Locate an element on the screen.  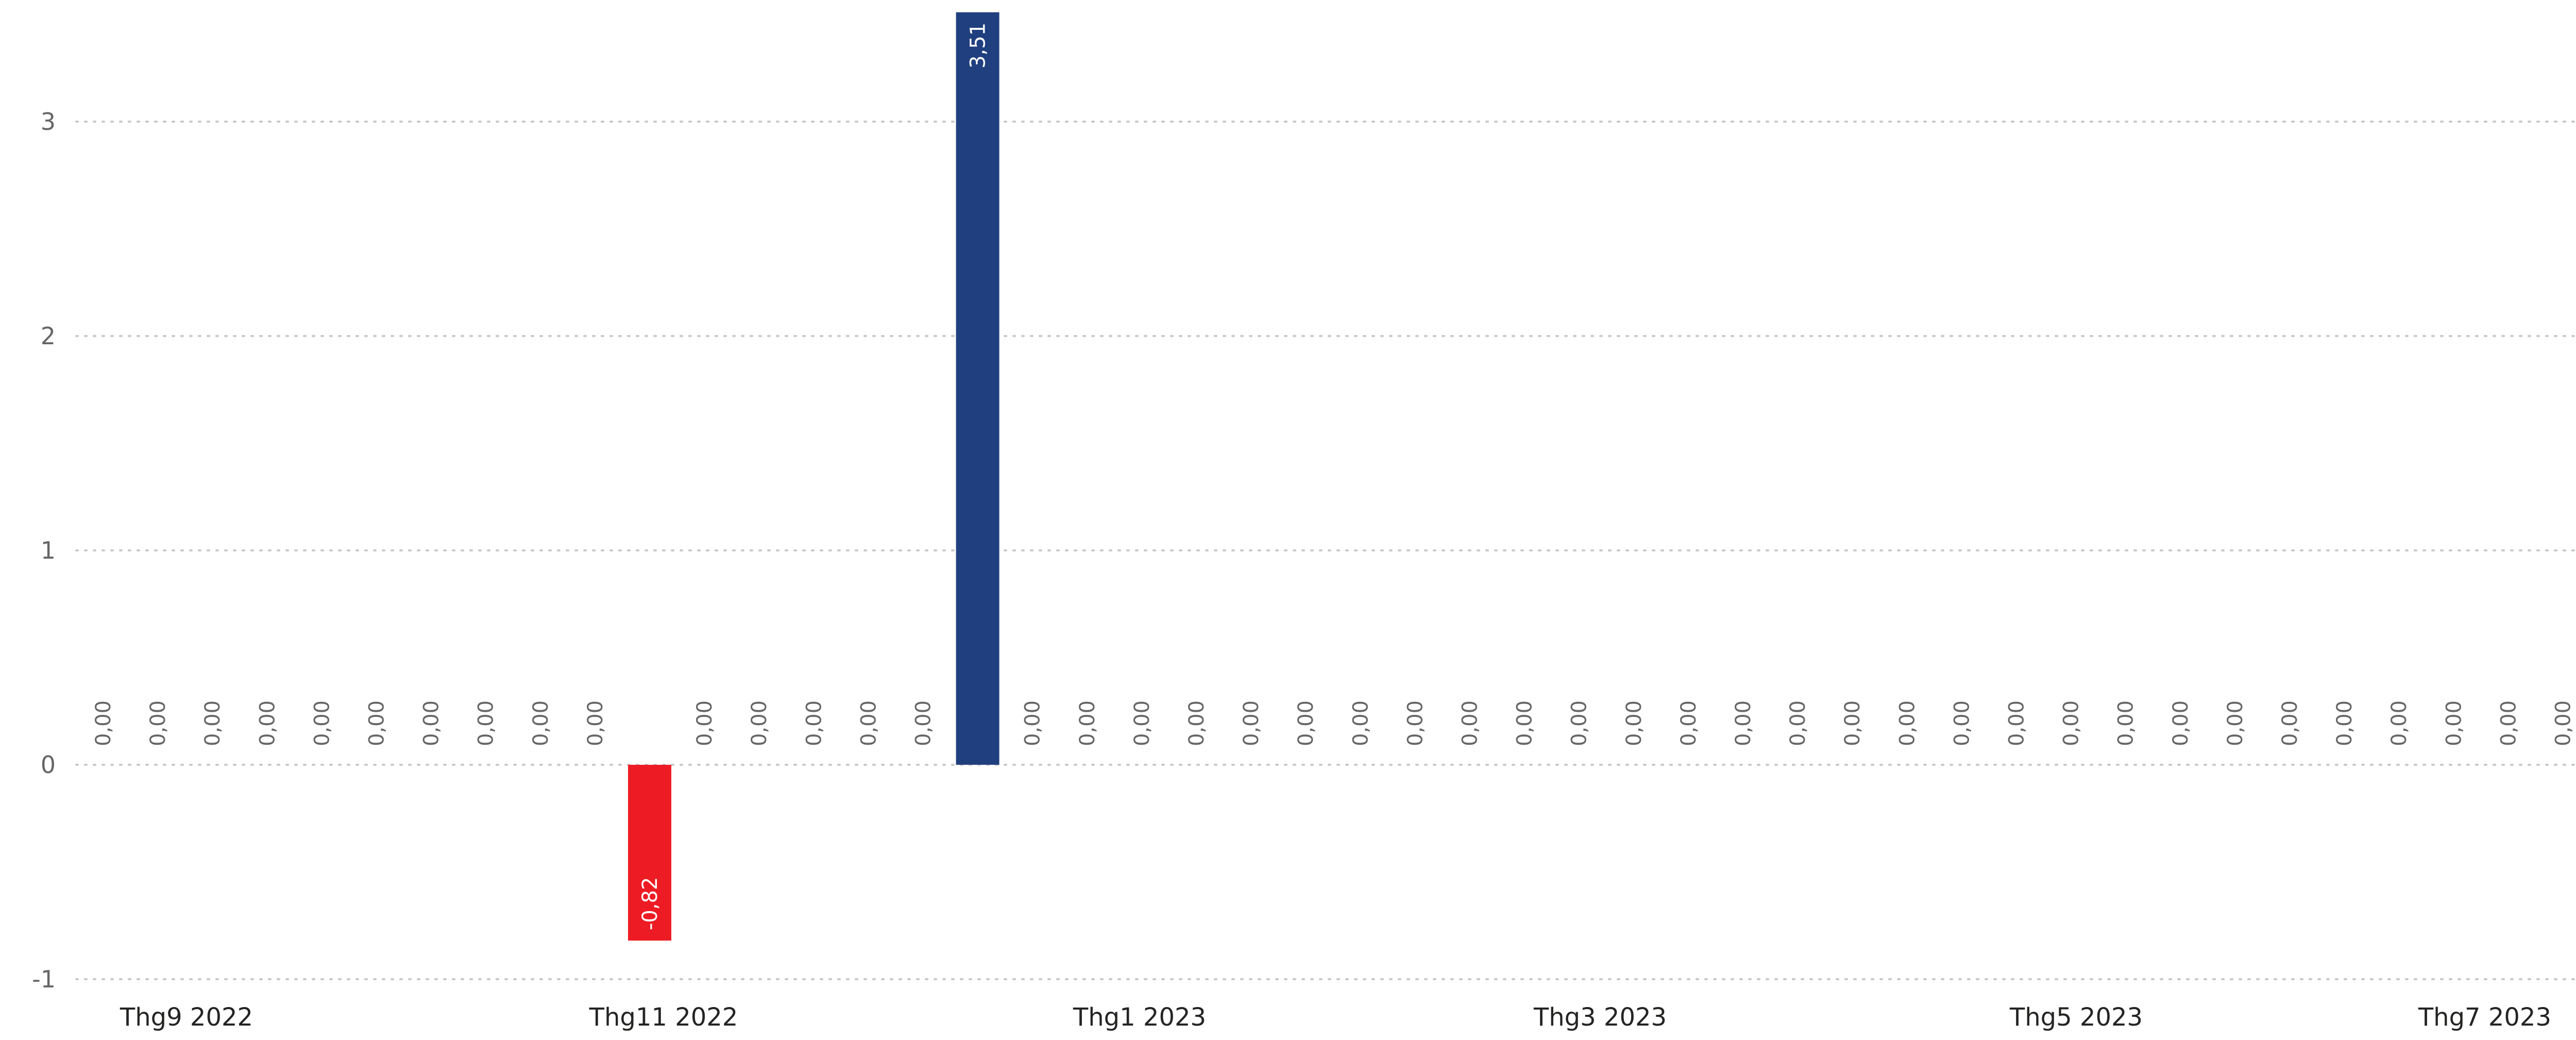
x-tick-label: Thg3 2023 is located at coordinates (1600, 1018).